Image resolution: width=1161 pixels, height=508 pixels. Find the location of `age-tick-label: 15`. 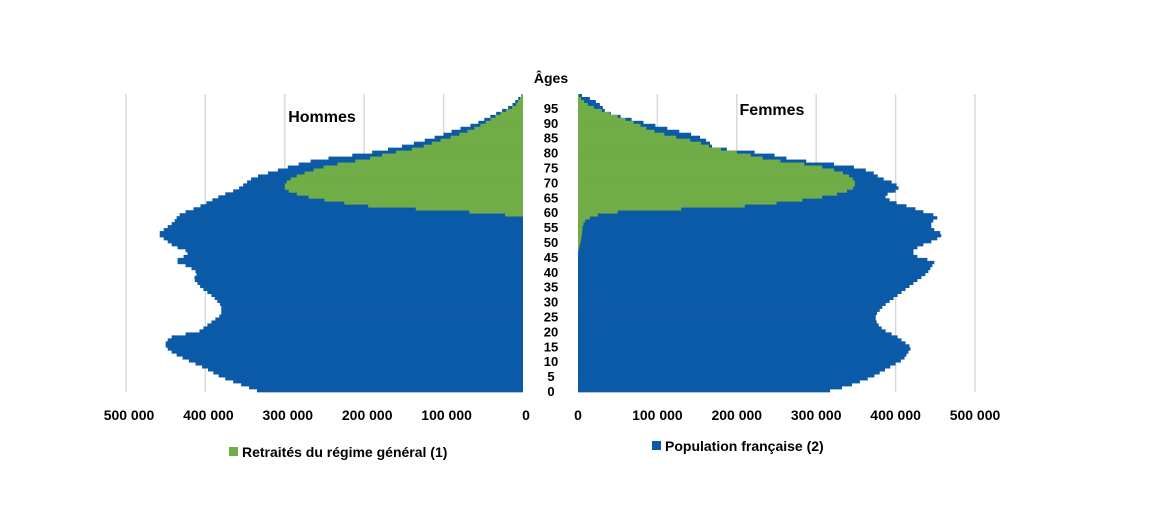

age-tick-label: 15 is located at coordinates (551, 346).